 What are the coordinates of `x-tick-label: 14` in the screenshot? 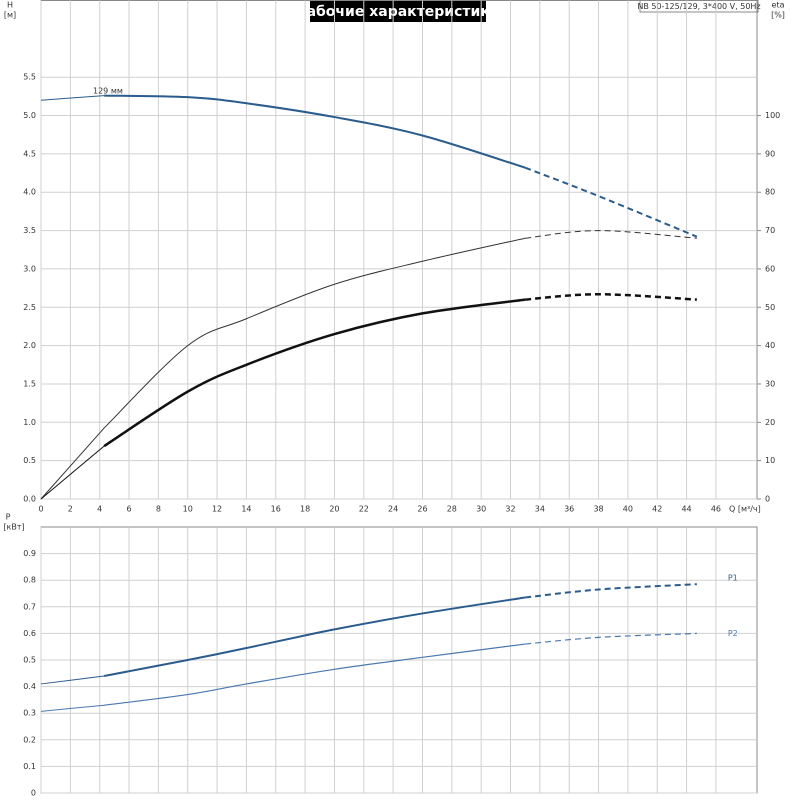 It's located at (246, 509).